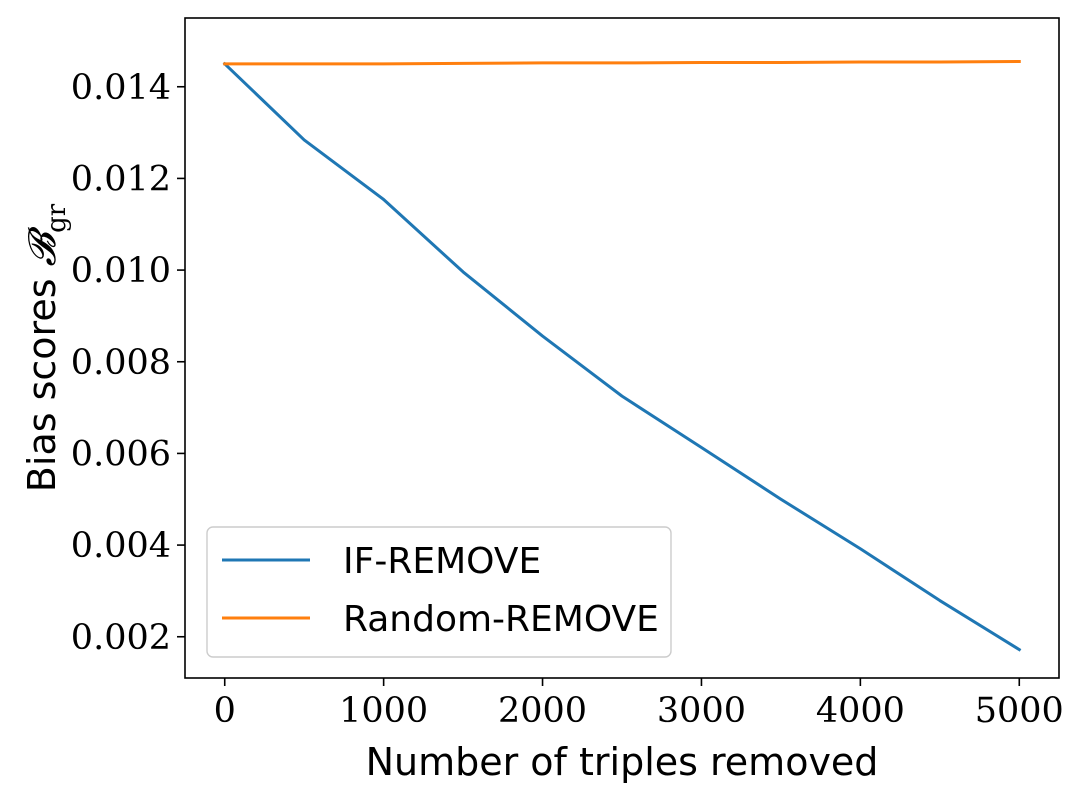 This screenshot has width=1080, height=804. Describe the element at coordinates (501, 619) in the screenshot. I see `legend-label-random-remove: Random-REMOVE` at that location.